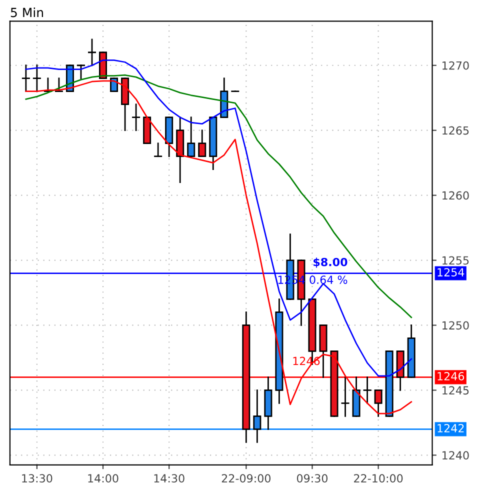 Image resolution: width=498 pixels, height=493 pixels. I want to click on y-tick-label: 1265, so click(455, 130).